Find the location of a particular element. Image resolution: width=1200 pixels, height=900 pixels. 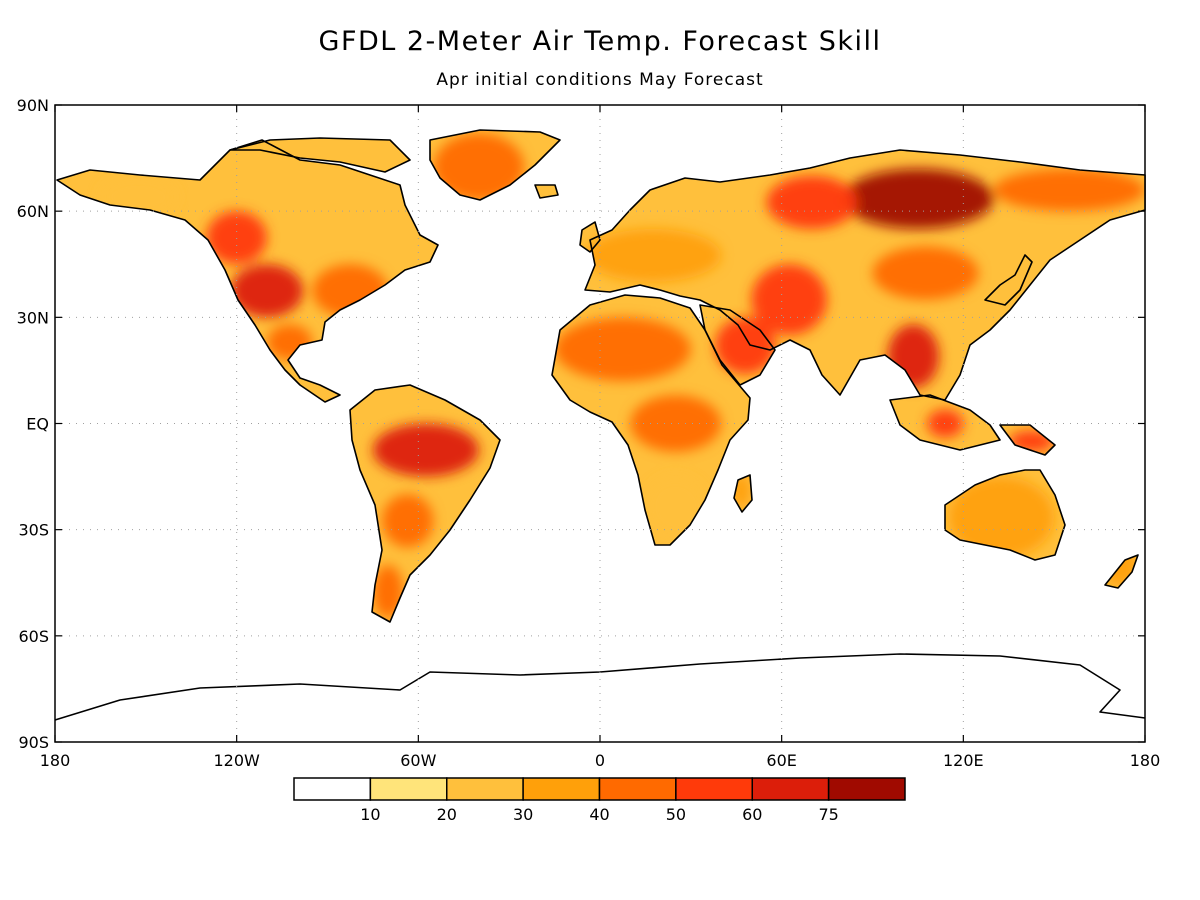

y-tick-label: 90N is located at coordinates (33, 105).